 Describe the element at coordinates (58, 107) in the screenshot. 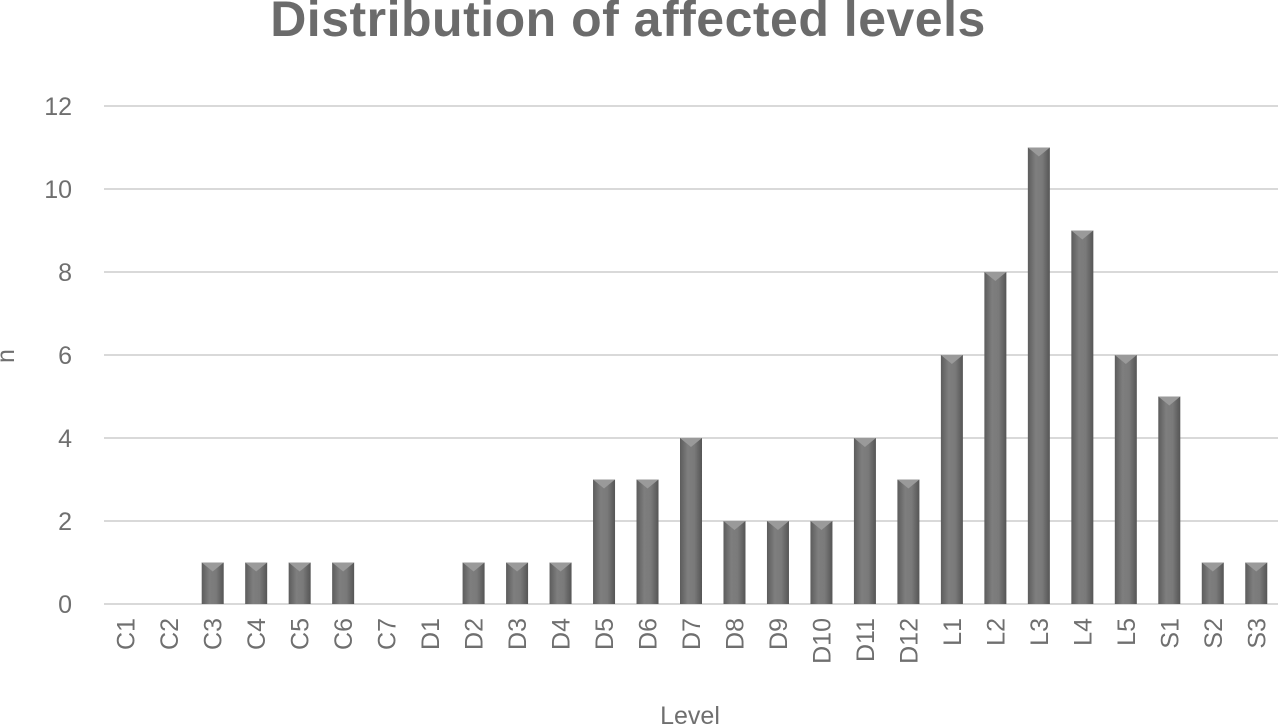

I see `y-tick-label: 12` at that location.